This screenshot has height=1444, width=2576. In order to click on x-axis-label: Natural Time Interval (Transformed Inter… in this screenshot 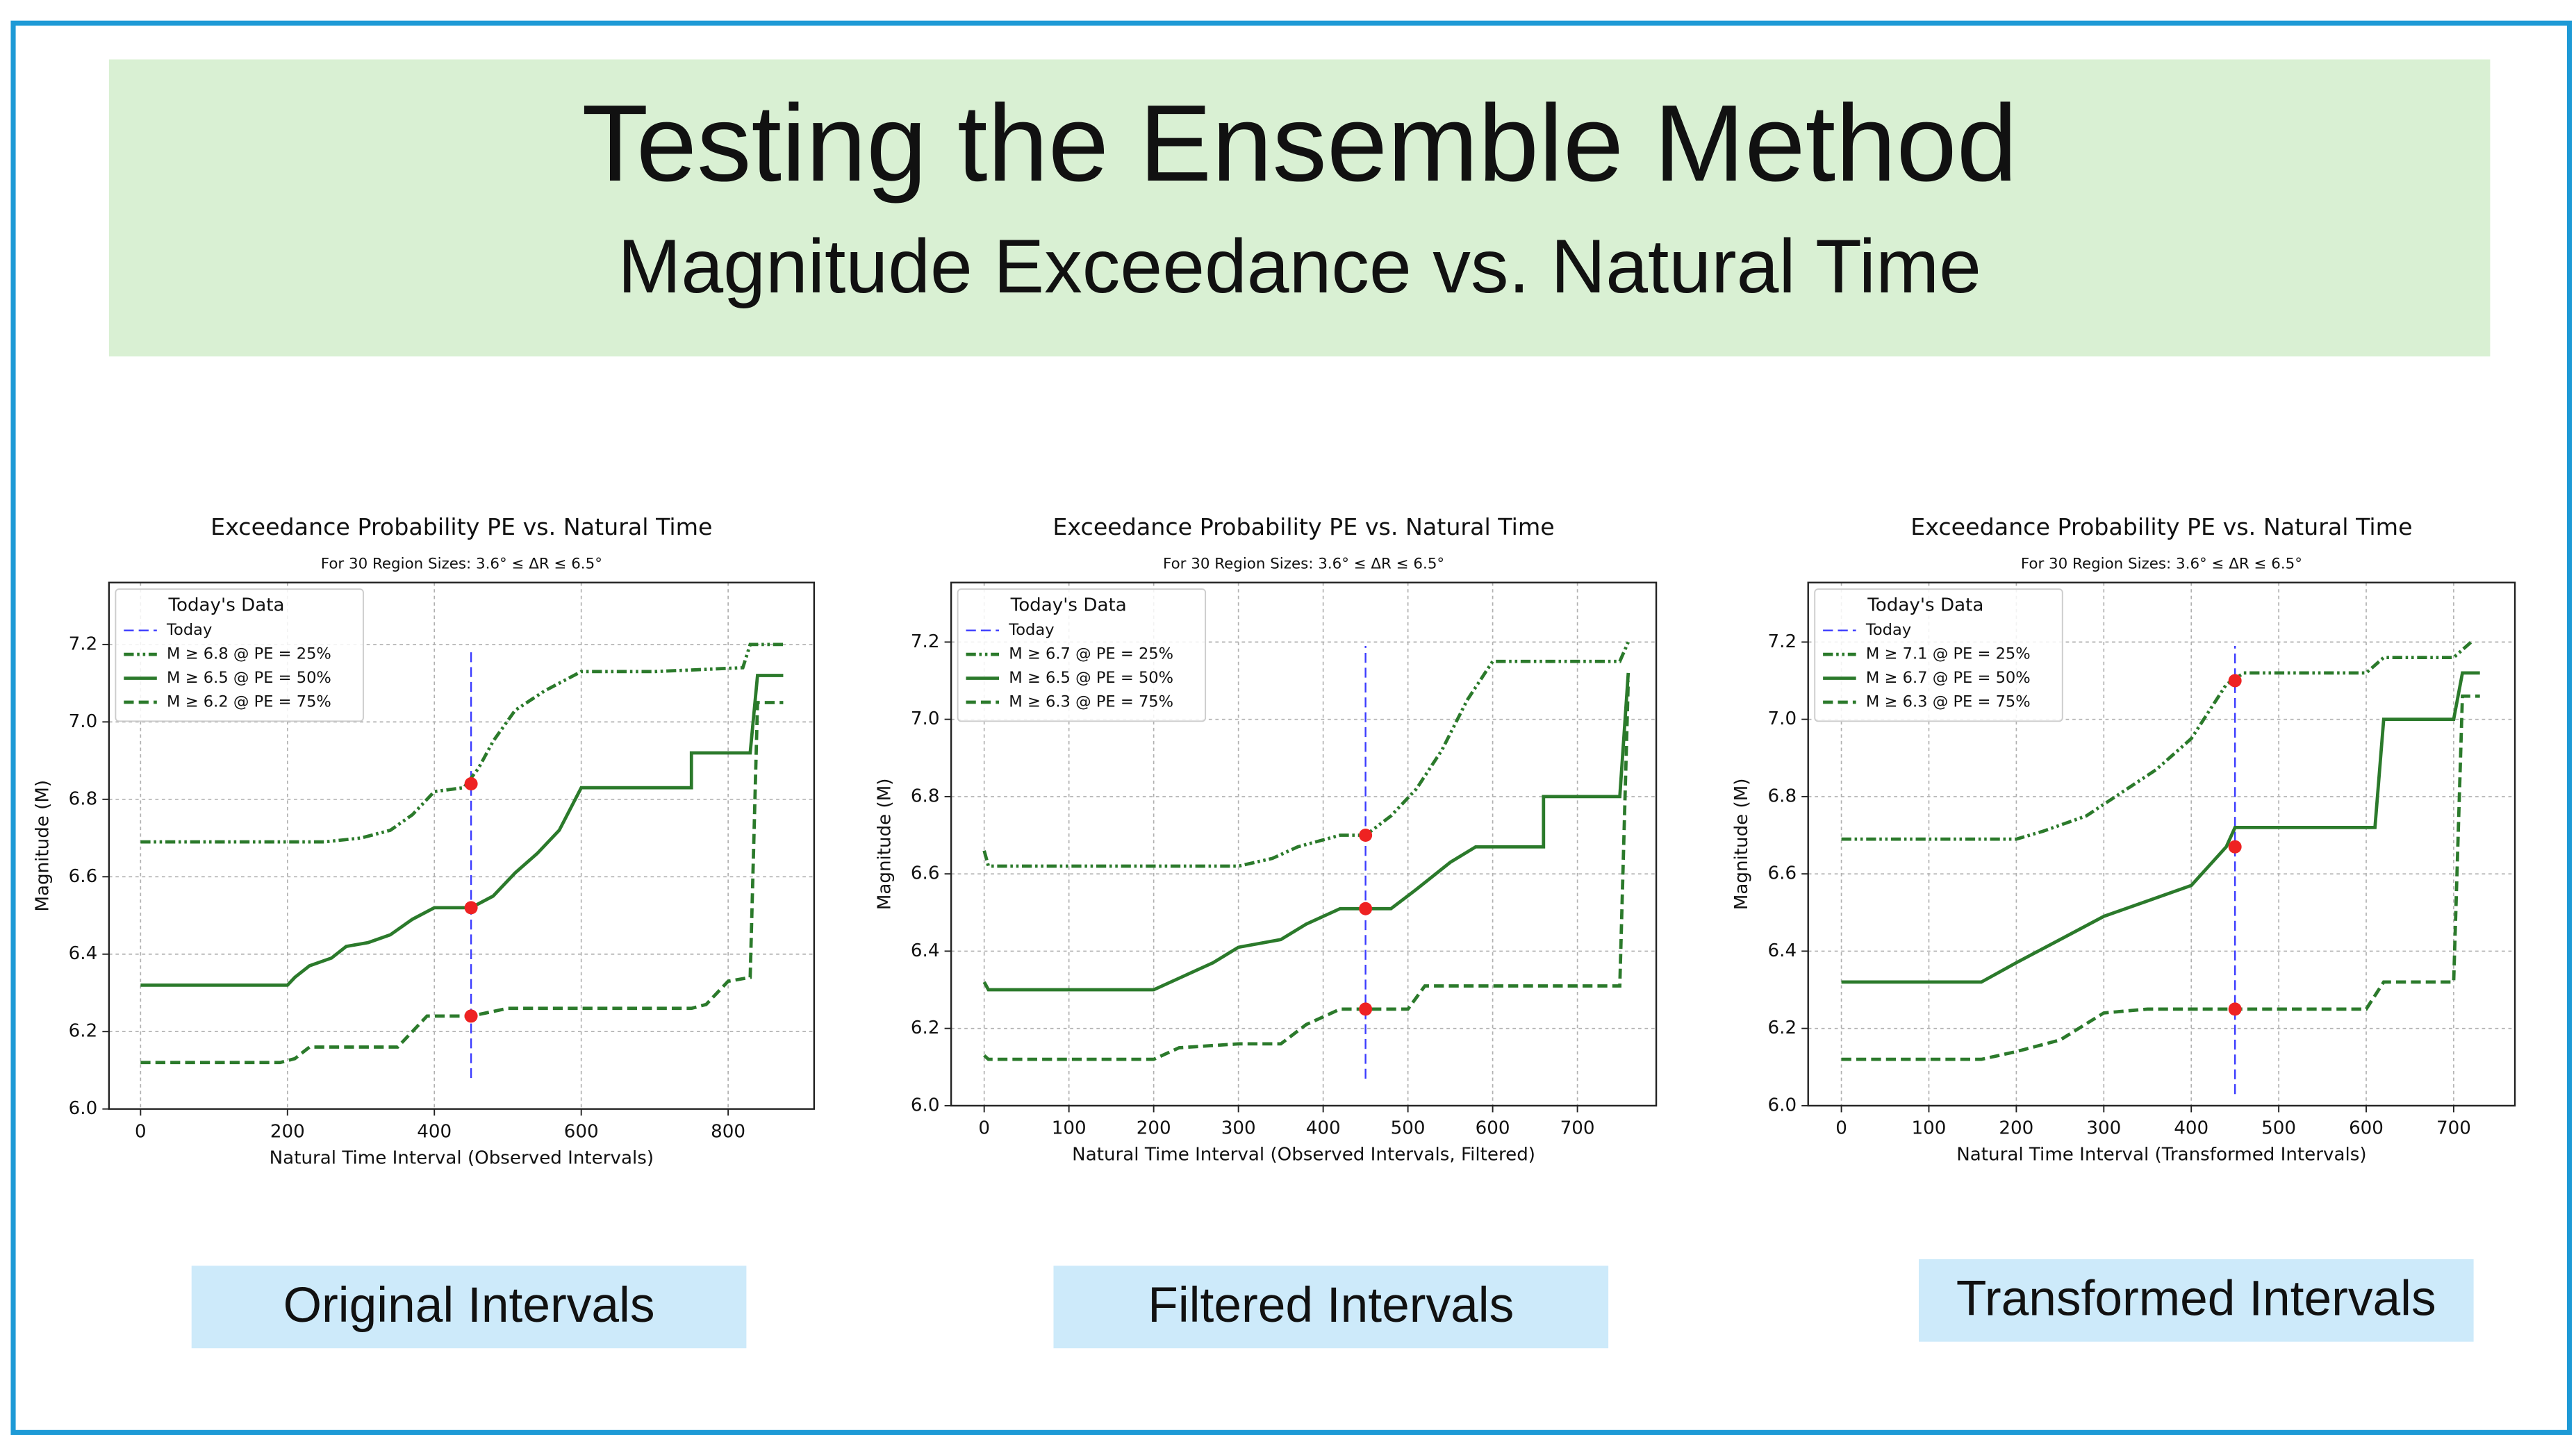, I will do `click(2161, 1155)`.